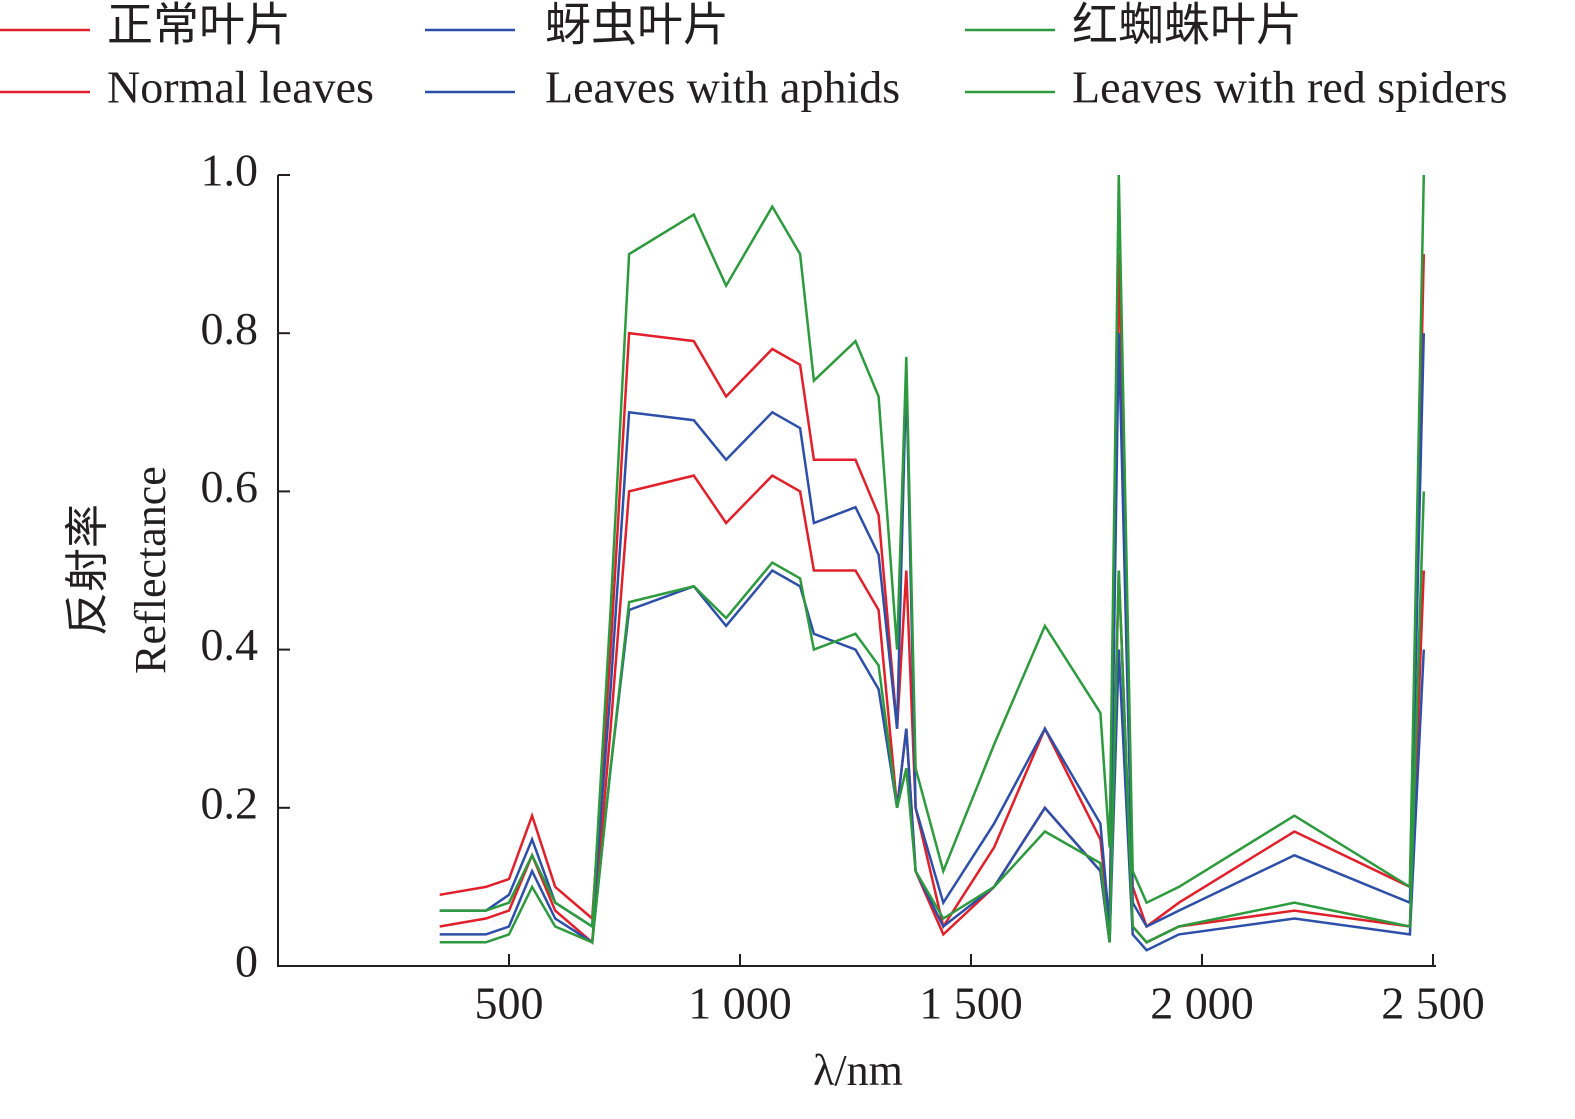  Describe the element at coordinates (230, 644) in the screenshot. I see `y-tick-label: 0.4` at that location.